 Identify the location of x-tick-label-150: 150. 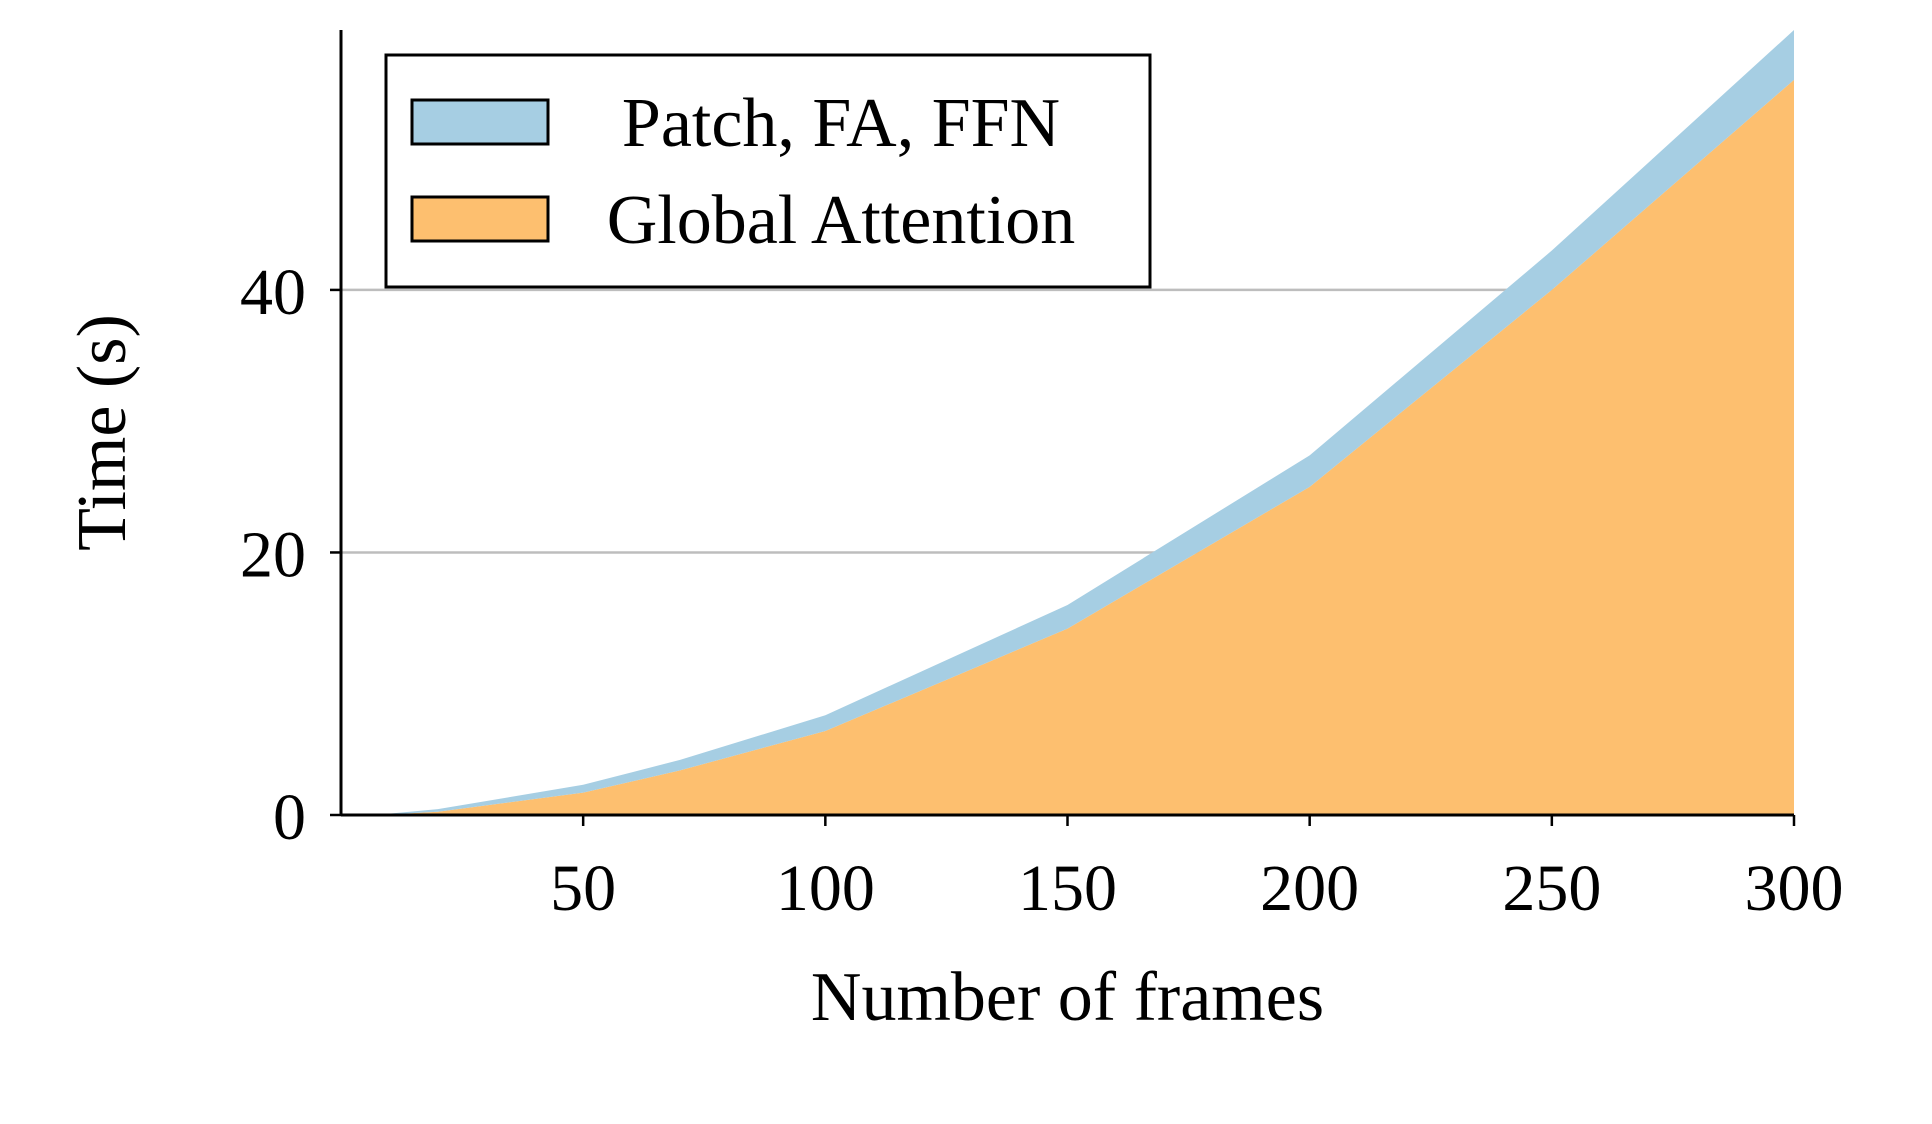
(1067, 888).